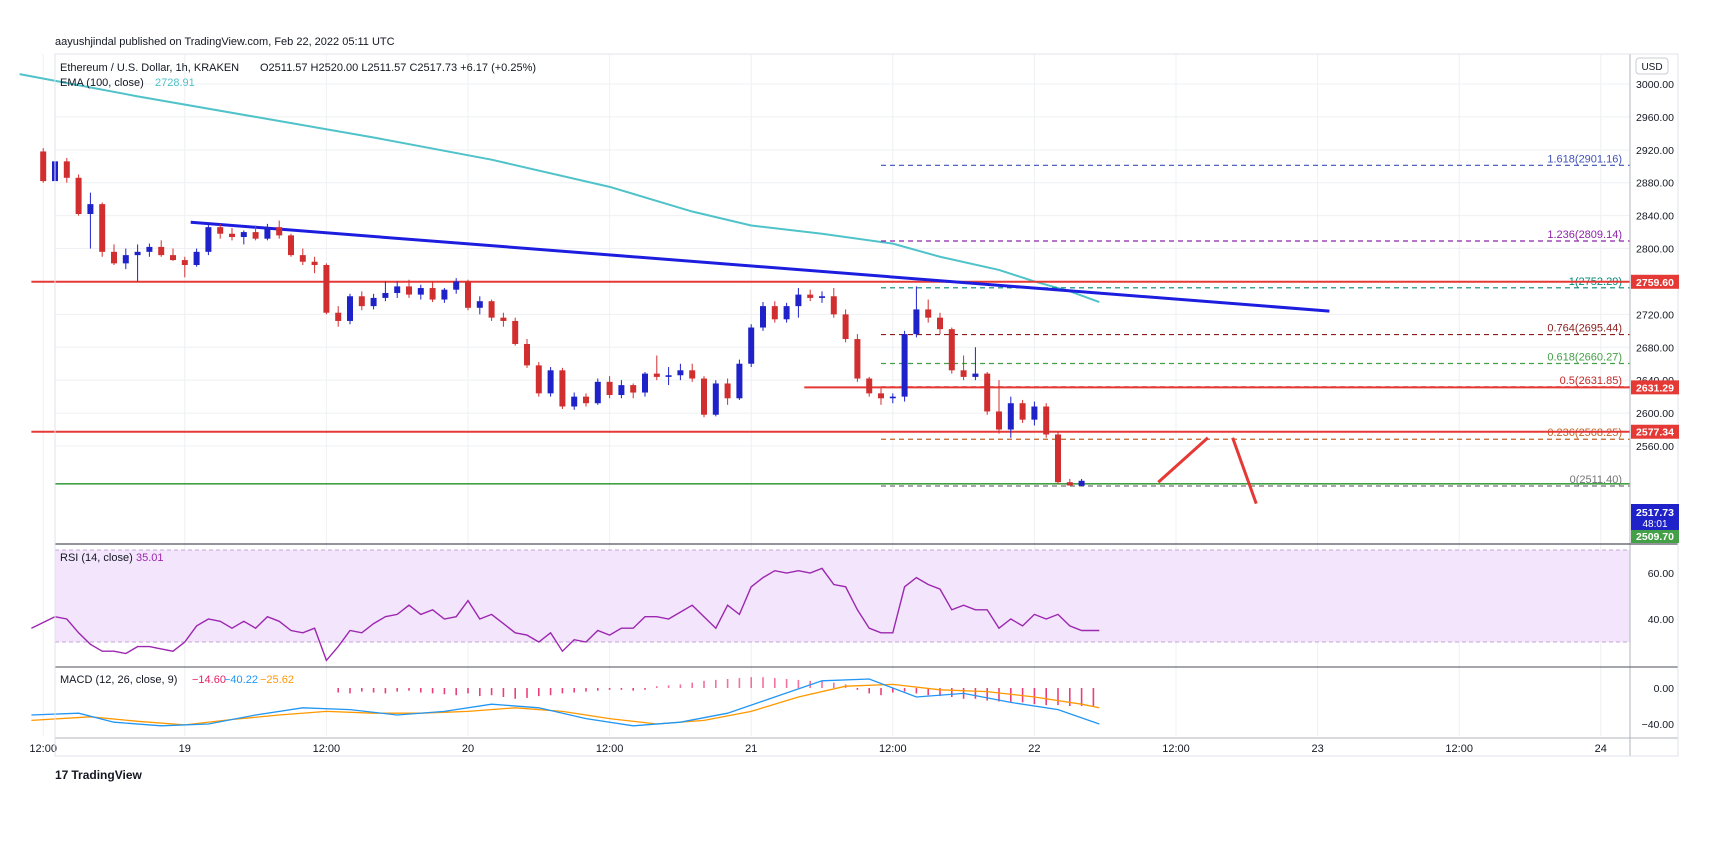  Describe the element at coordinates (565, 614) in the screenshot. I see `rsi-line` at that location.